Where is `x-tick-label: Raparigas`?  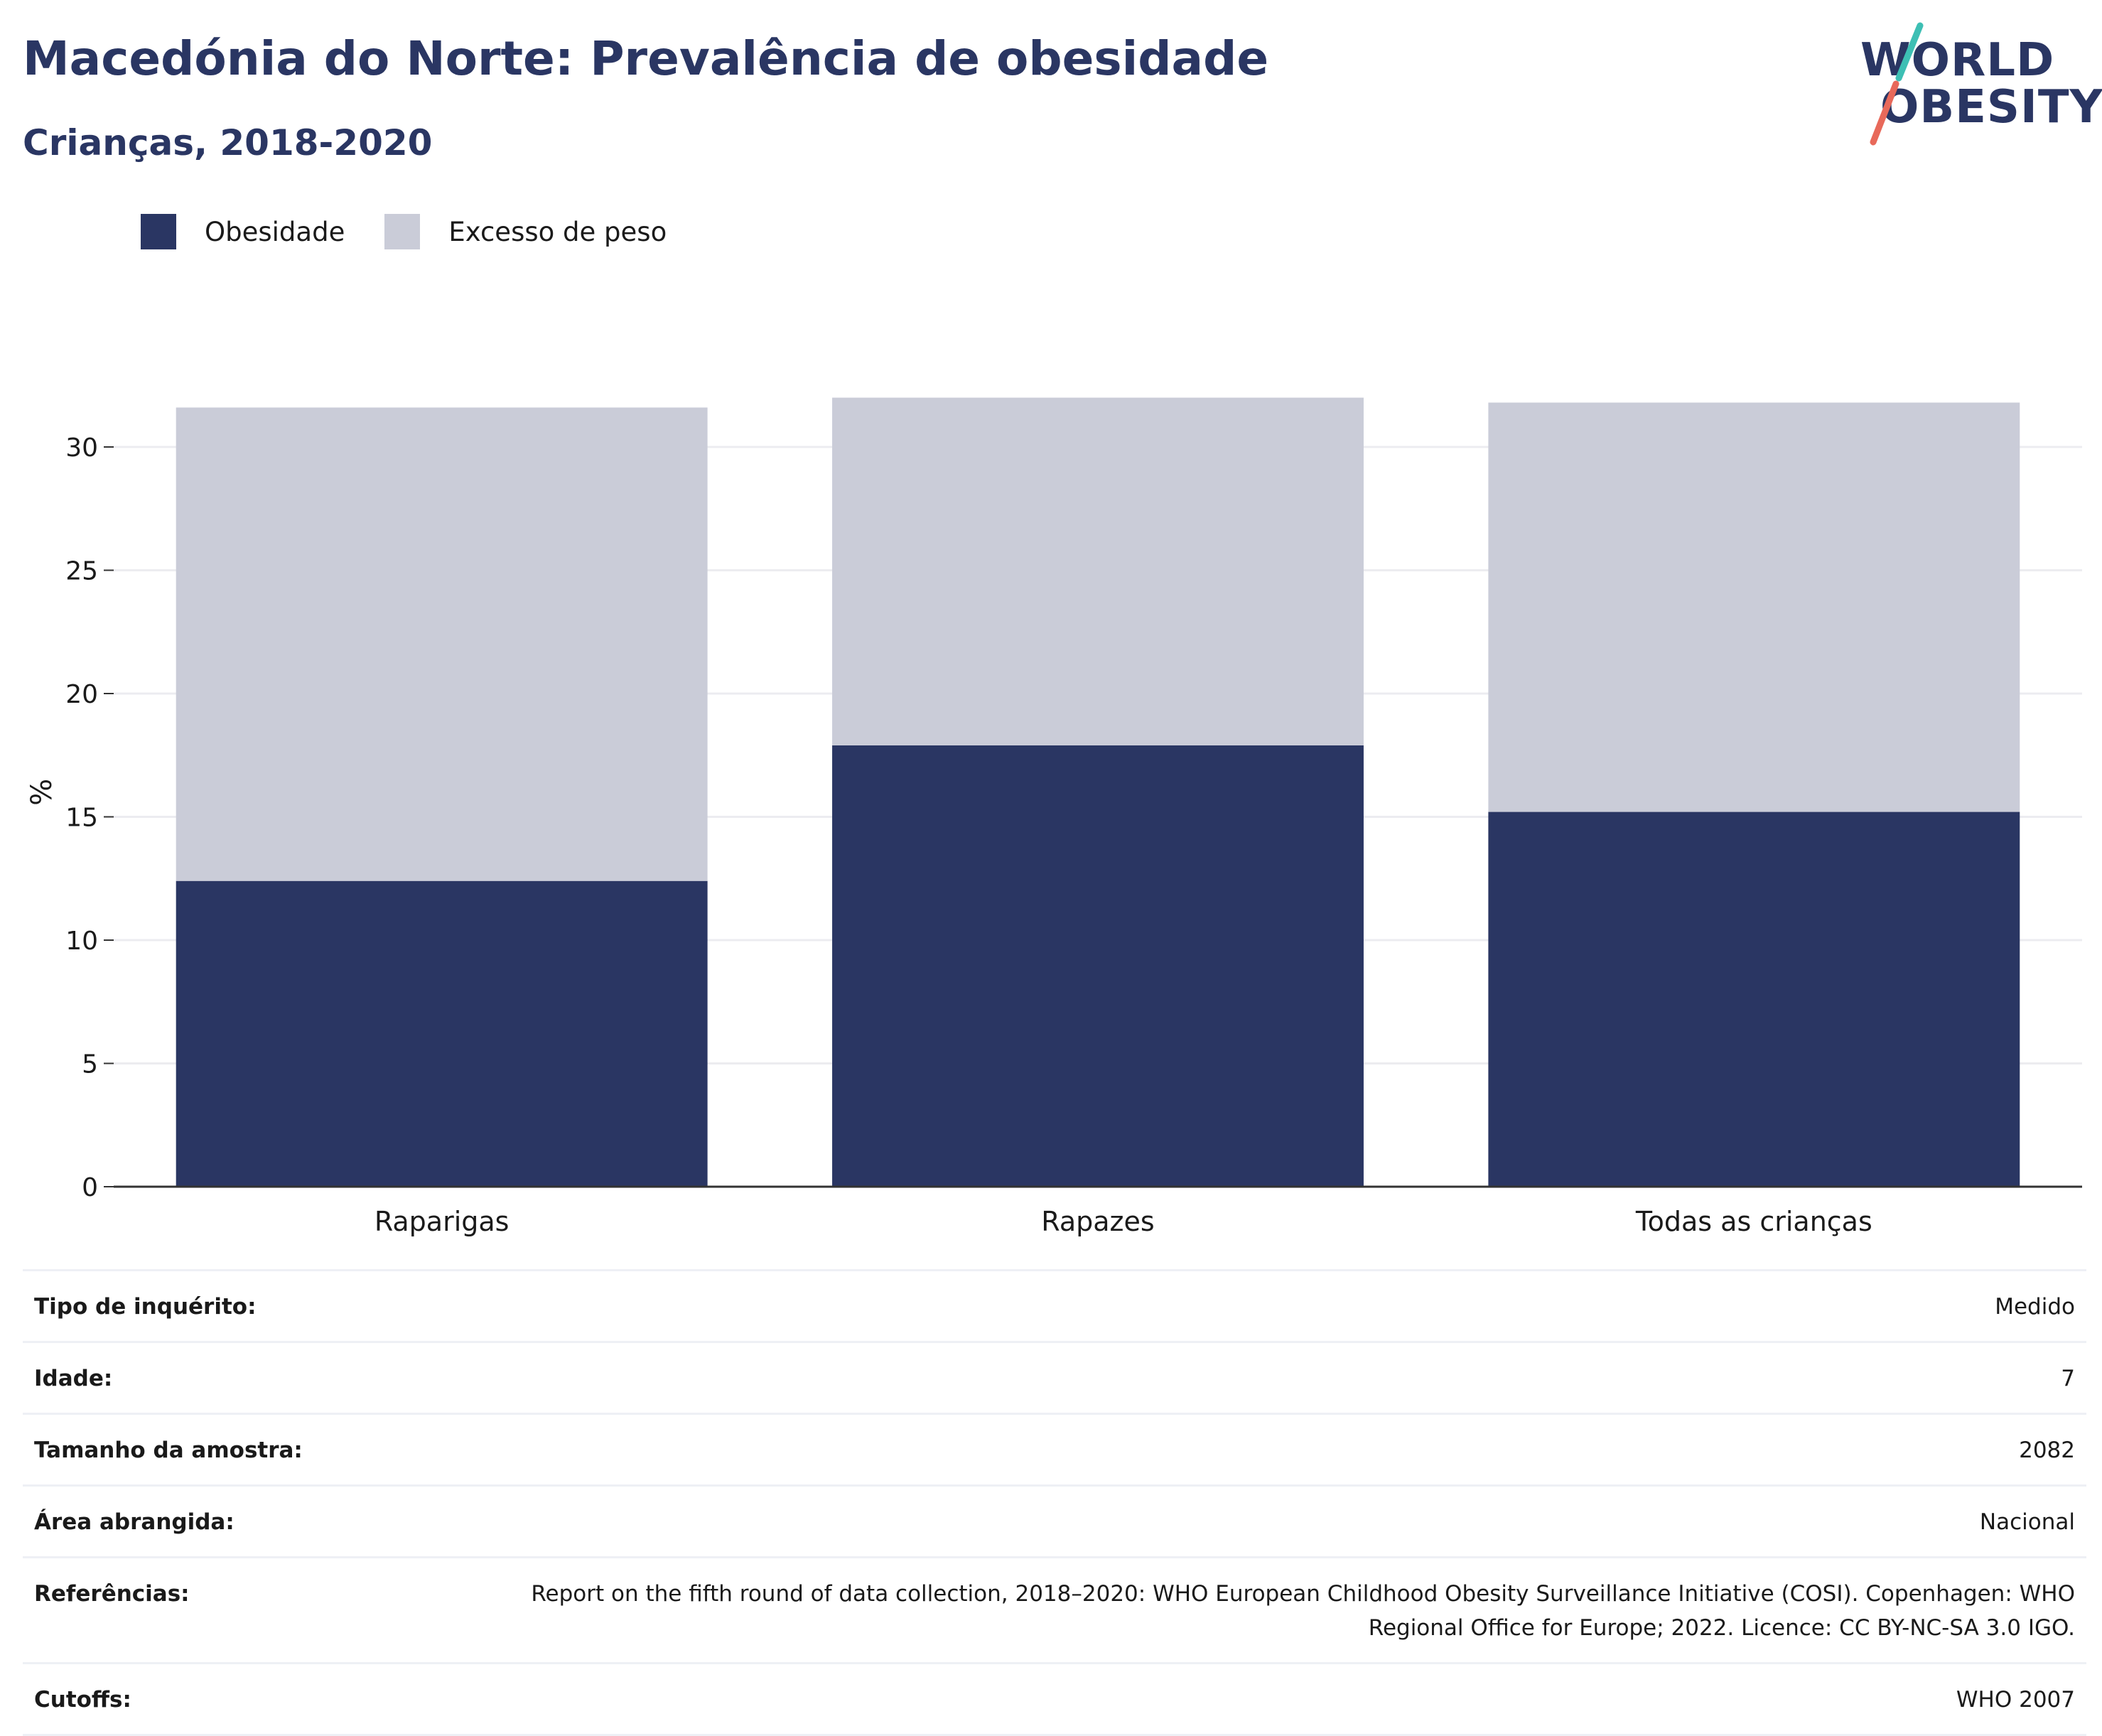 x-tick-label: Raparigas is located at coordinates (442, 1221).